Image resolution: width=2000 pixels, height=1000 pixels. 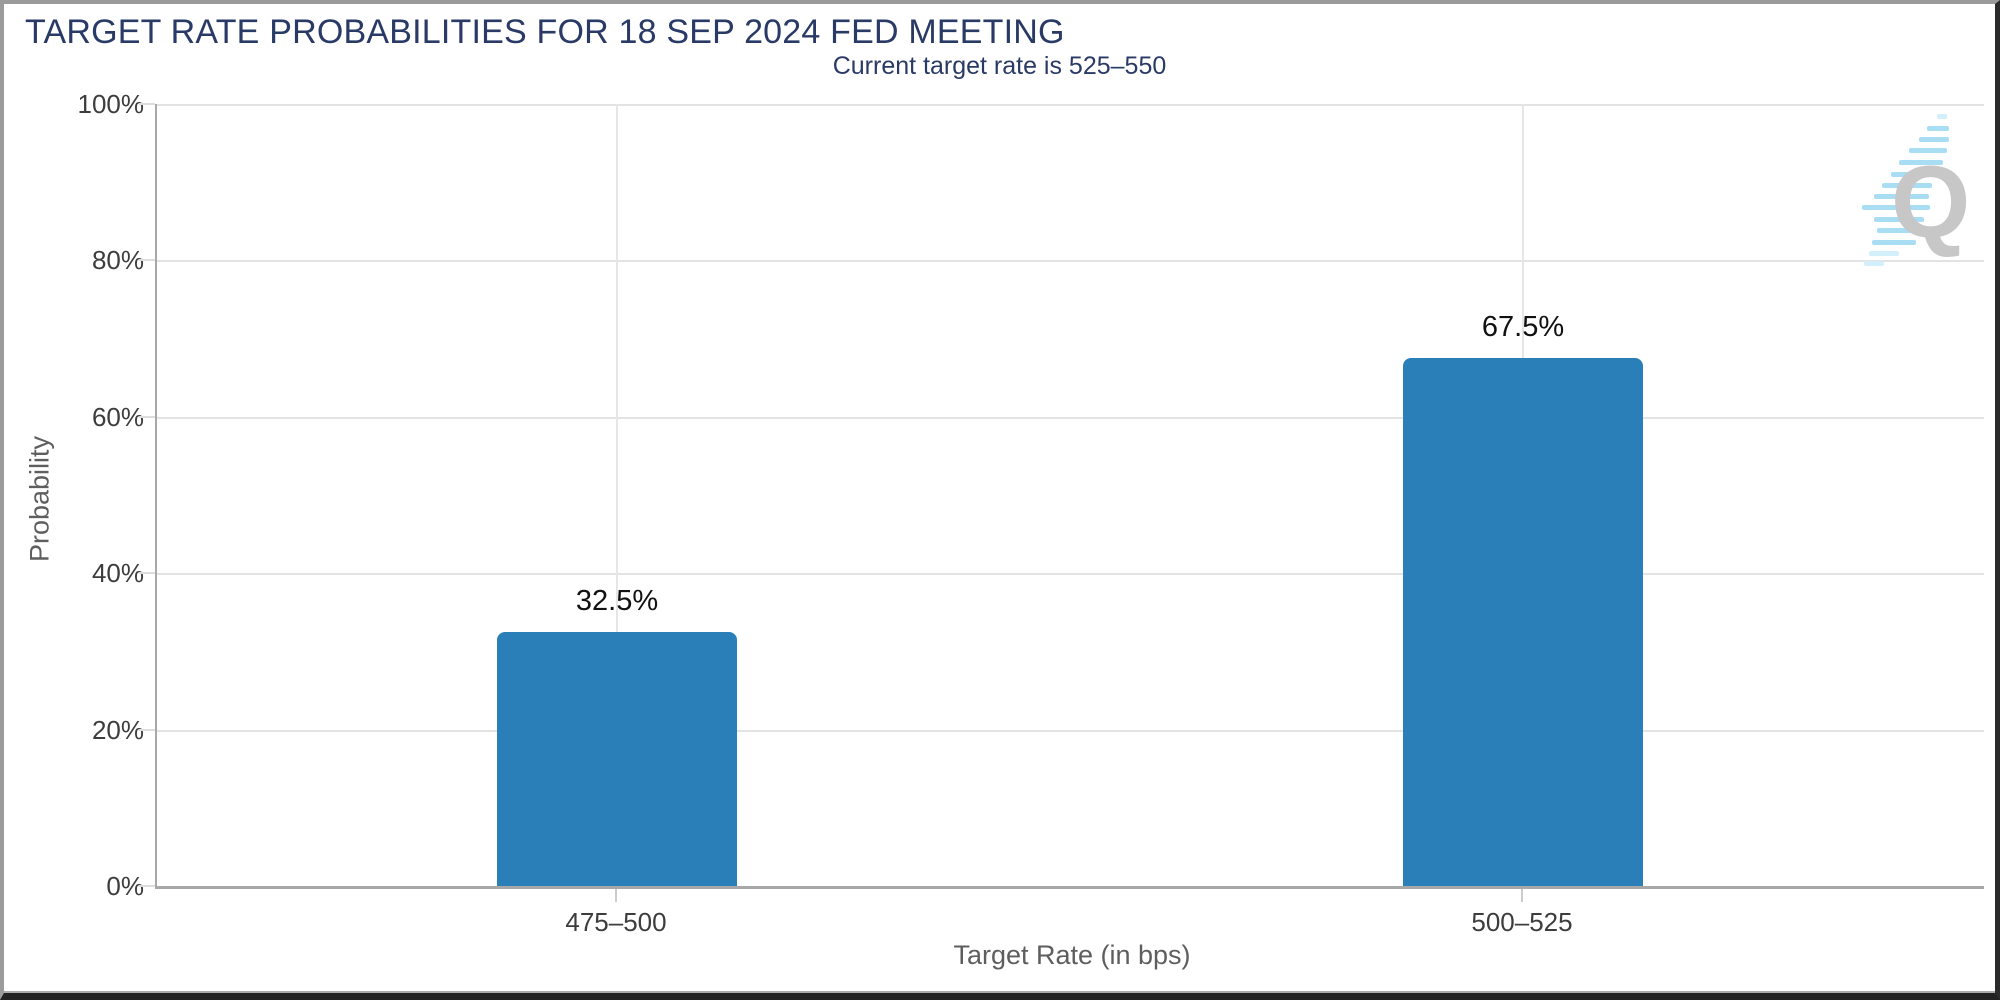 What do you see at coordinates (117, 417) in the screenshot?
I see `ytick-60: 60%` at bounding box center [117, 417].